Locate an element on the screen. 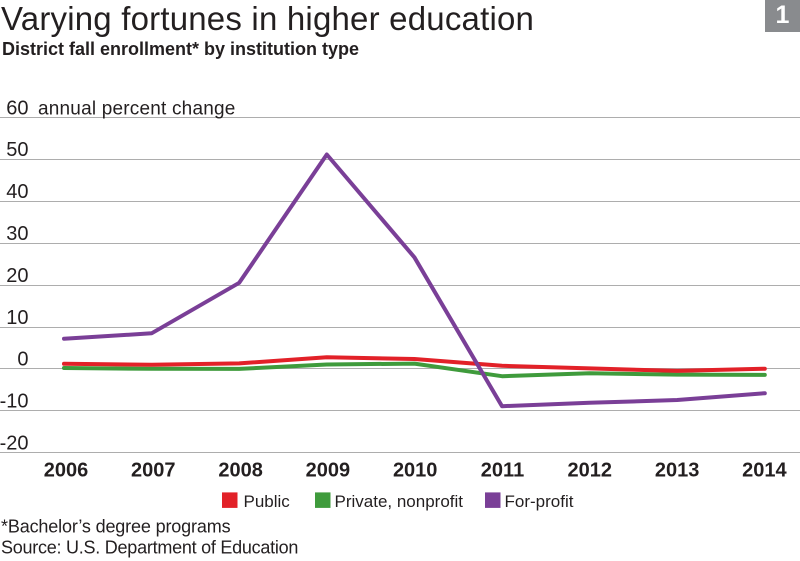 The image size is (800, 561). svg-text: -20 is located at coordinates (14, 444).